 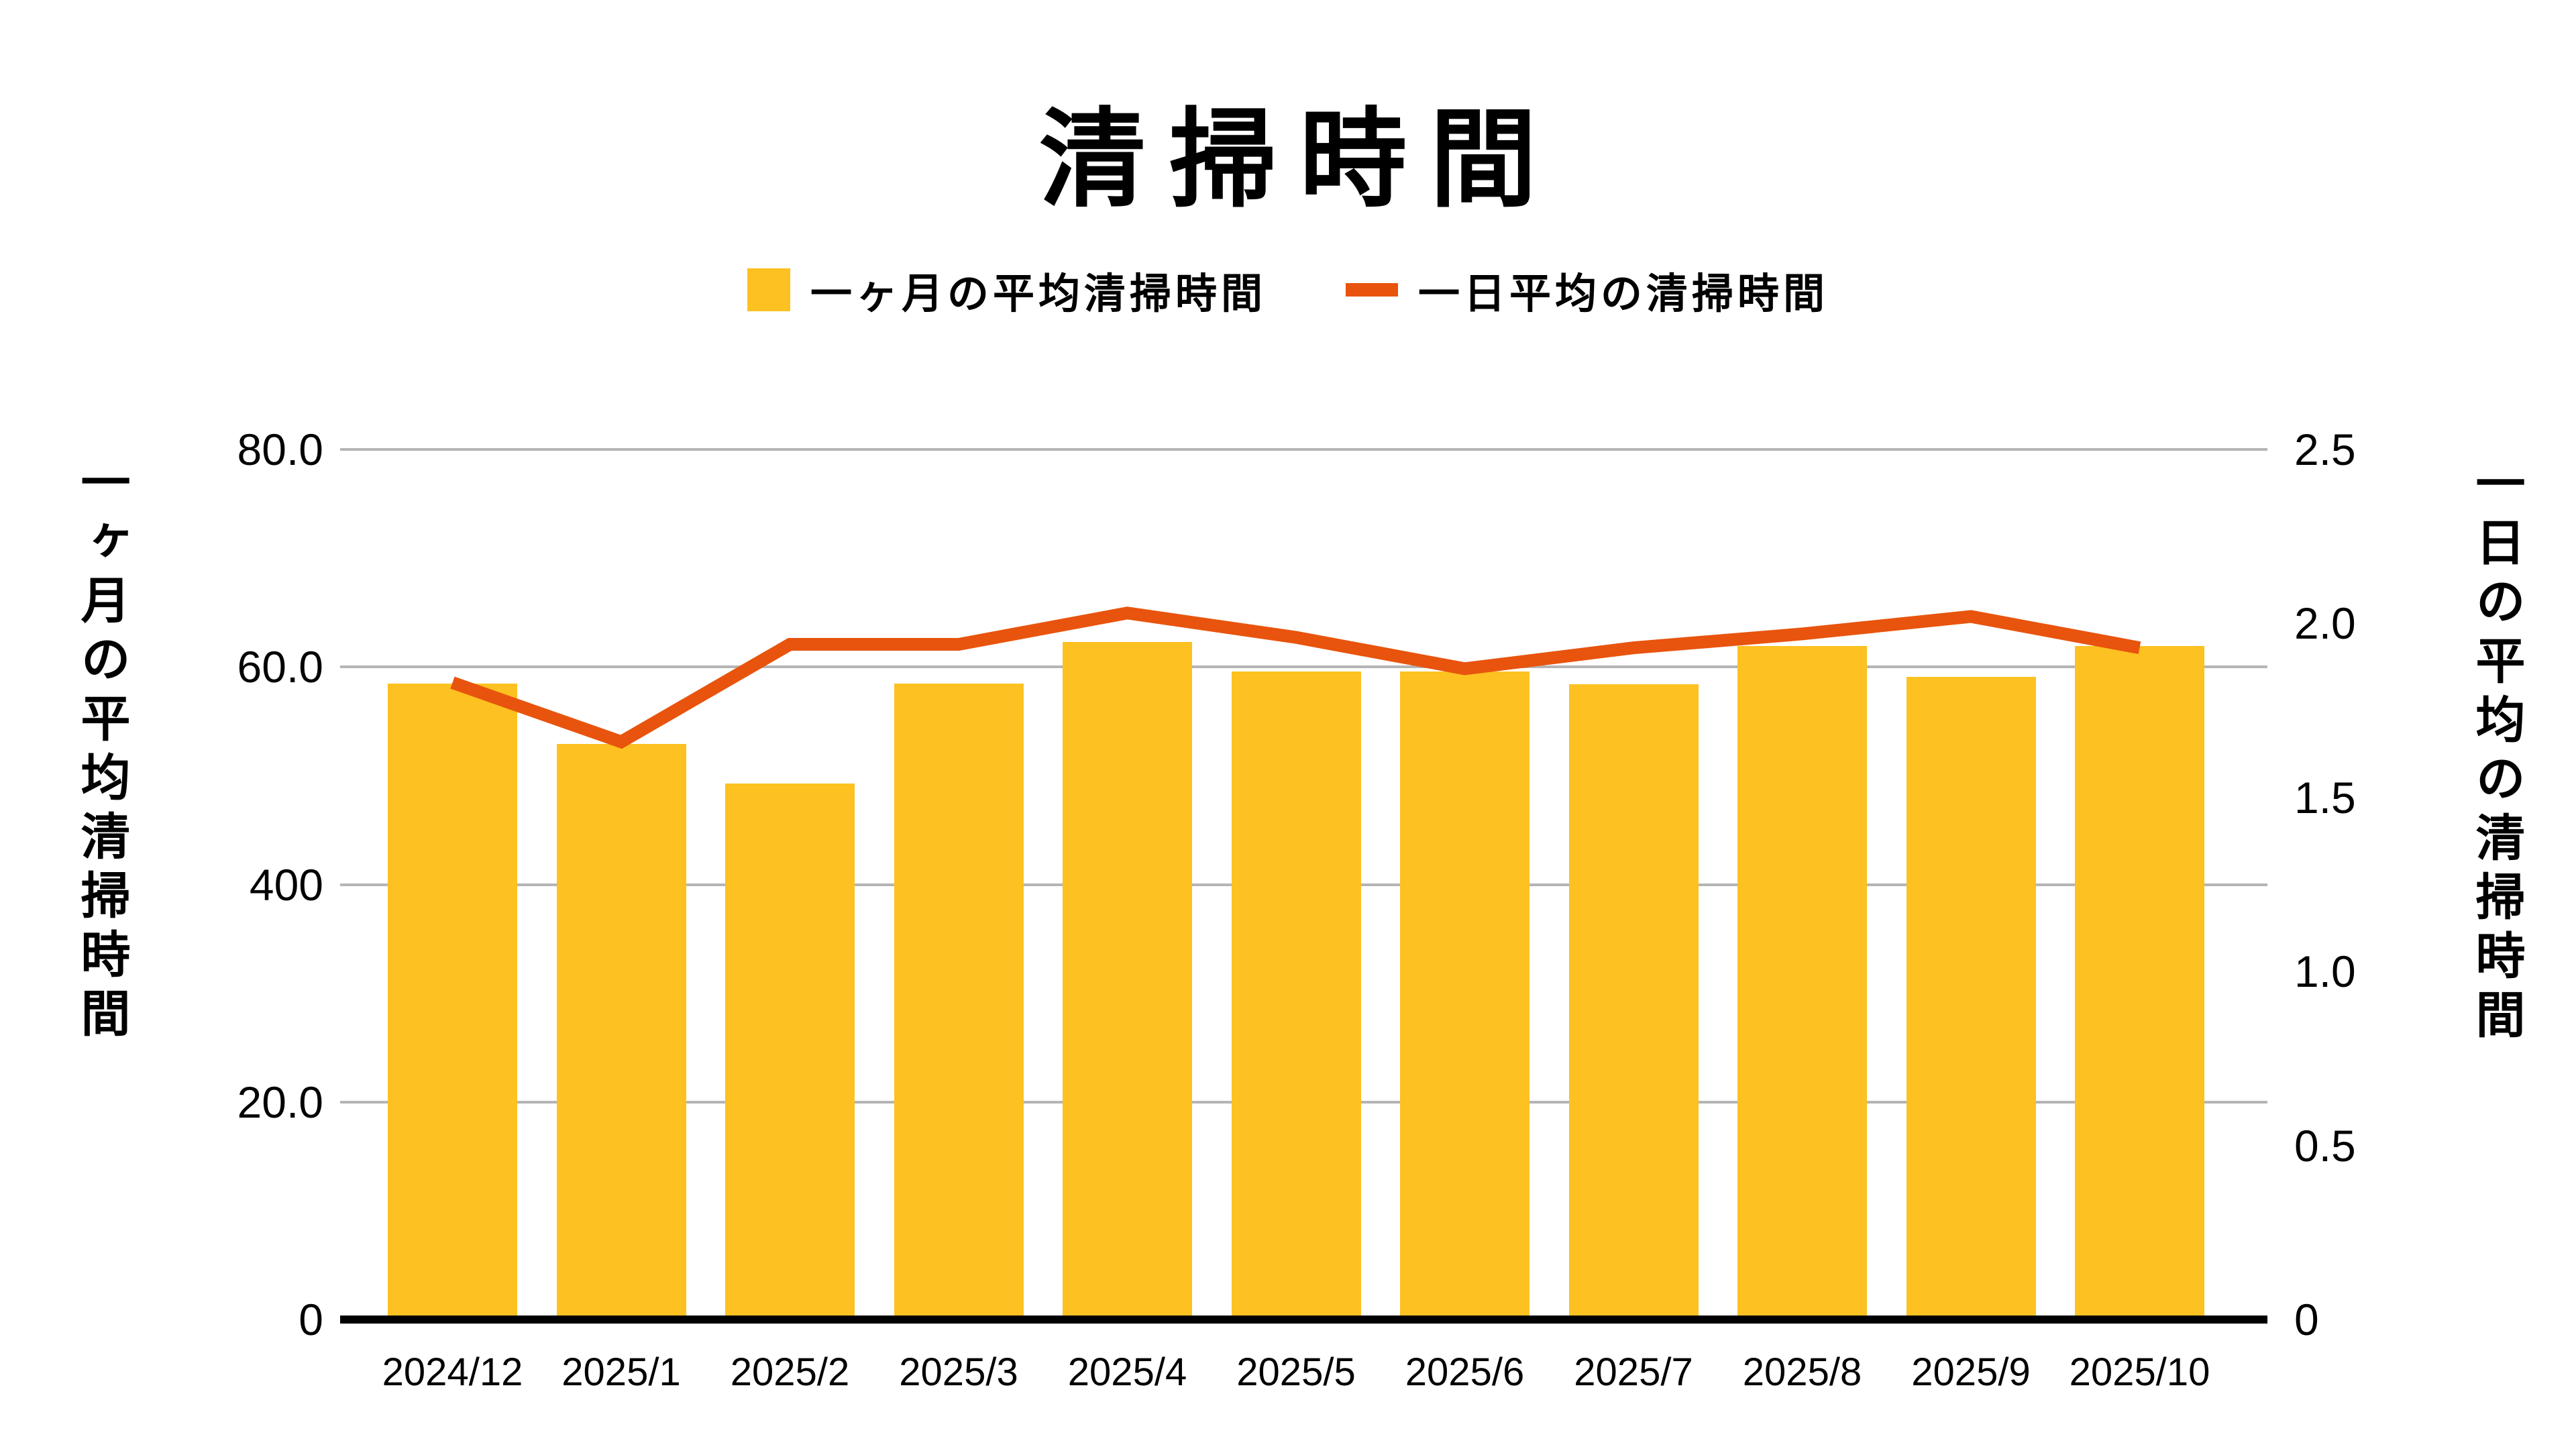 I want to click on x-axis-label-2025/5: 2025/5, so click(x=1296, y=1372).